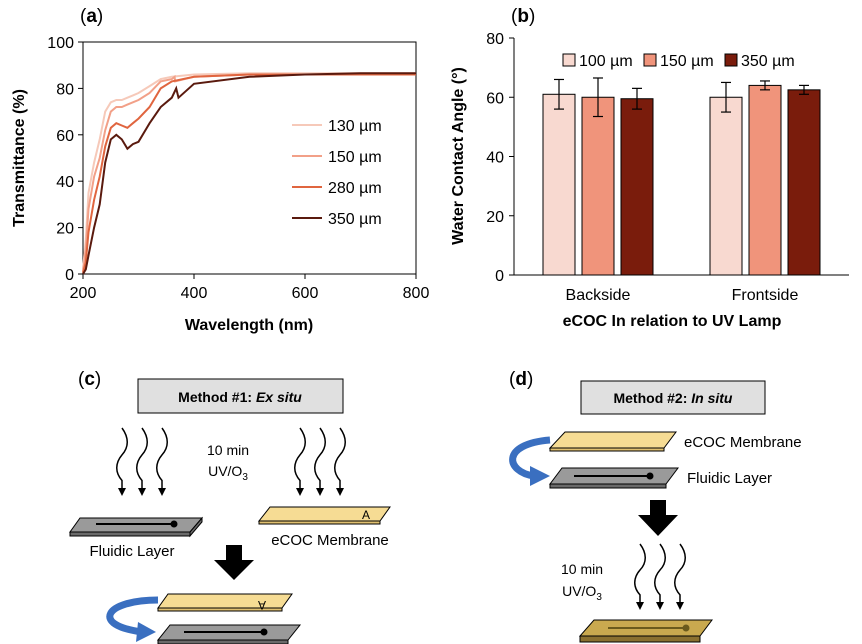 The width and height of the screenshot is (862, 644). What do you see at coordinates (19, 158) in the screenshot?
I see `panel-a-y-label: Transmittance (%)` at bounding box center [19, 158].